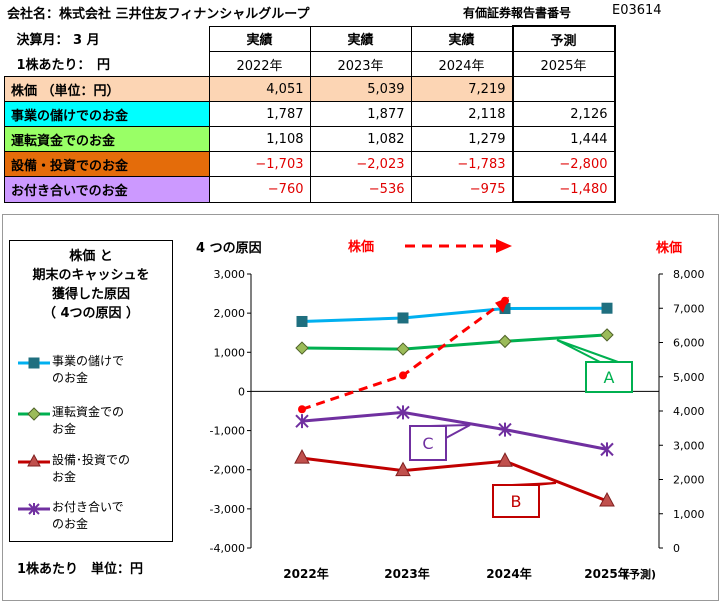 This screenshot has height=601, width=720. Describe the element at coordinates (502, 304) in the screenshot. I see `stock-price-arrowhead` at that location.